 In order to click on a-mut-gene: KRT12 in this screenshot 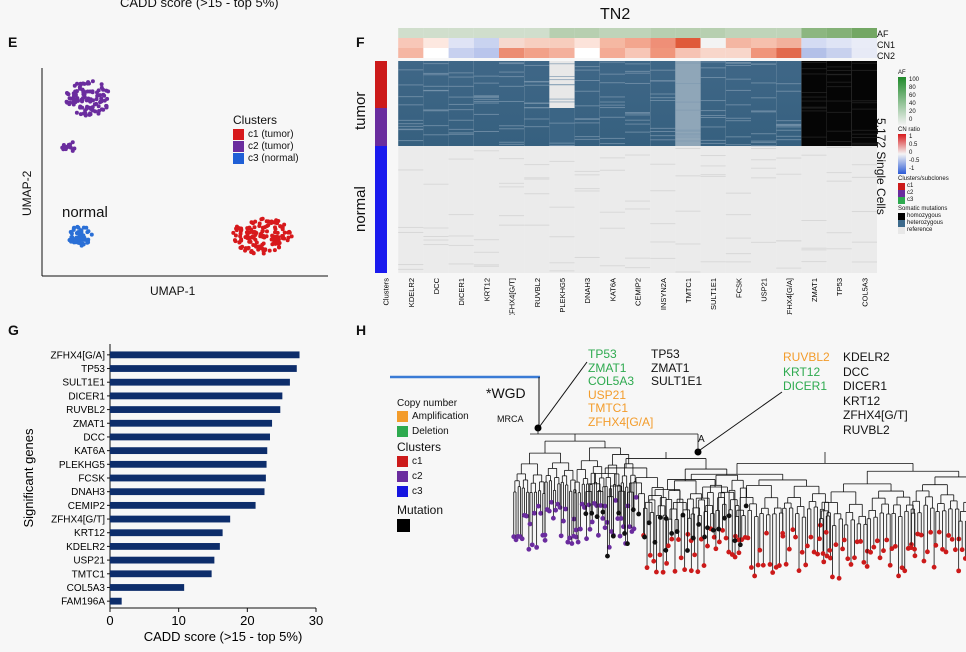, I will do `click(862, 400)`.